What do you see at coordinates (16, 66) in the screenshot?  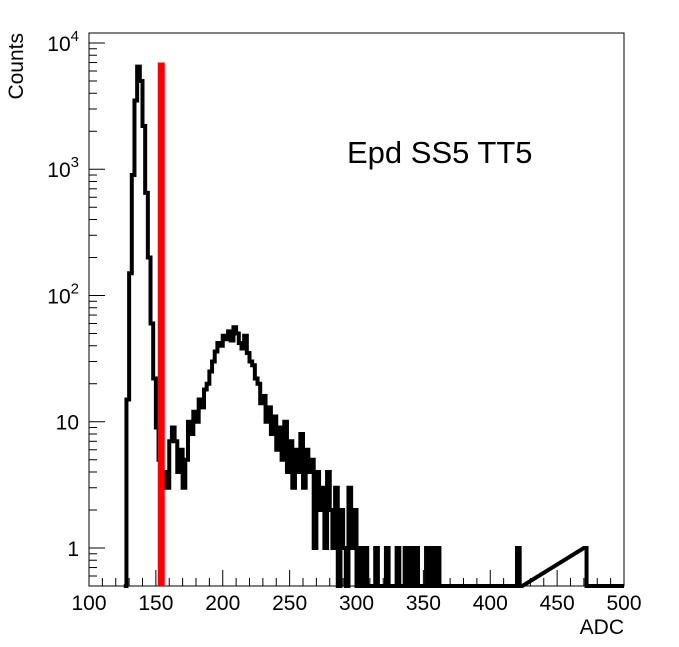 I see `y-axis-title: Counts` at bounding box center [16, 66].